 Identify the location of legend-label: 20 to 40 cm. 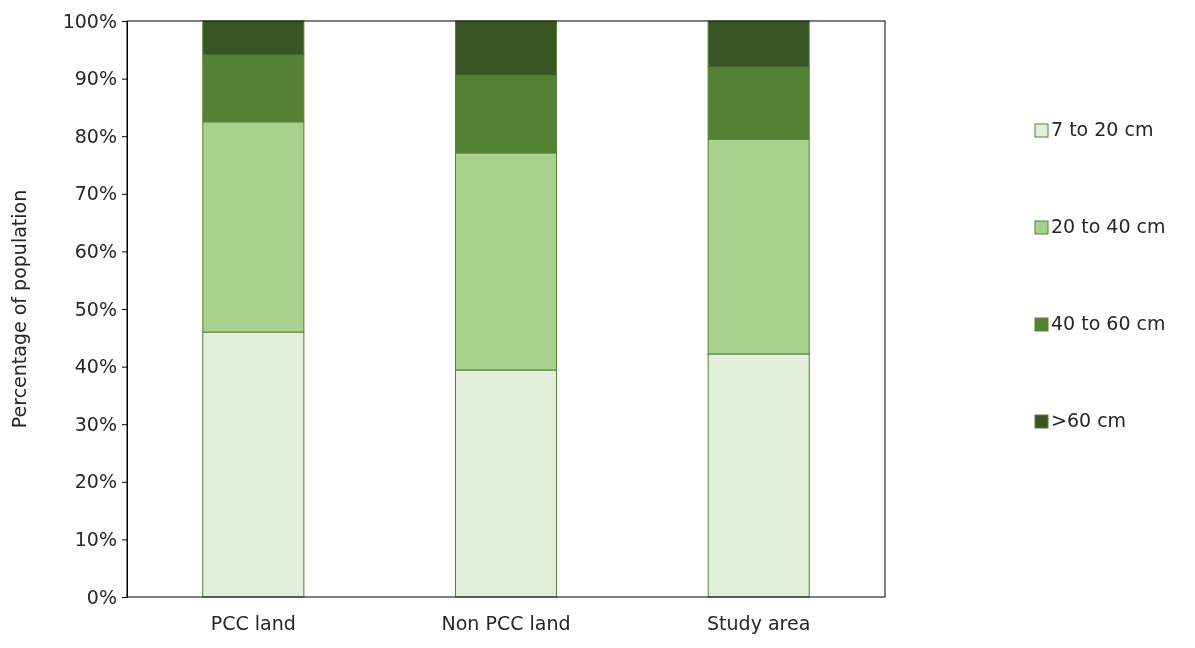
(1108, 226).